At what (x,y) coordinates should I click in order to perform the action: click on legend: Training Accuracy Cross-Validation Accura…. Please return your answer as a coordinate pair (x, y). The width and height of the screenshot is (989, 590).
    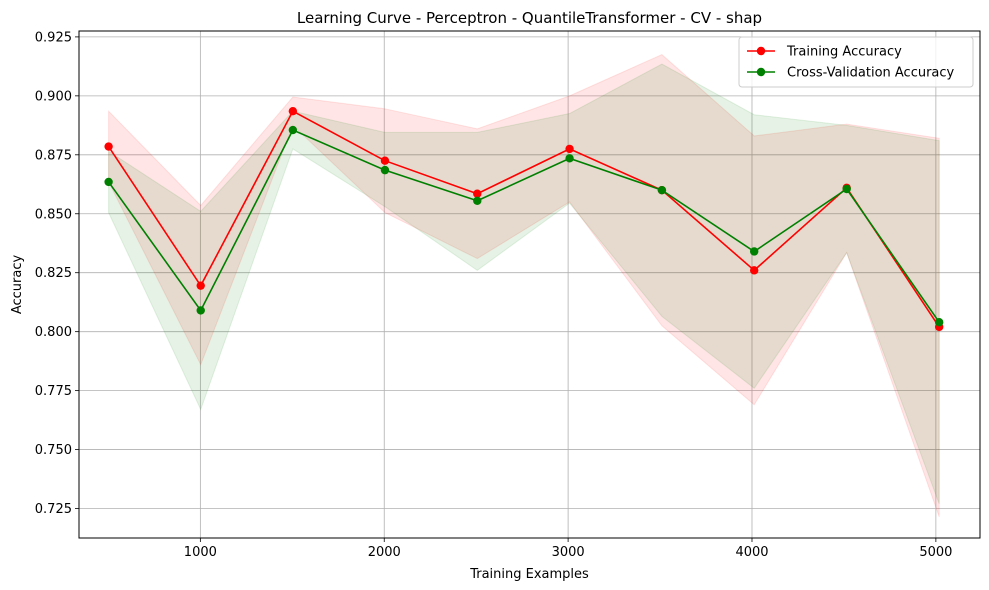
    Looking at the image, I should click on (856, 62).